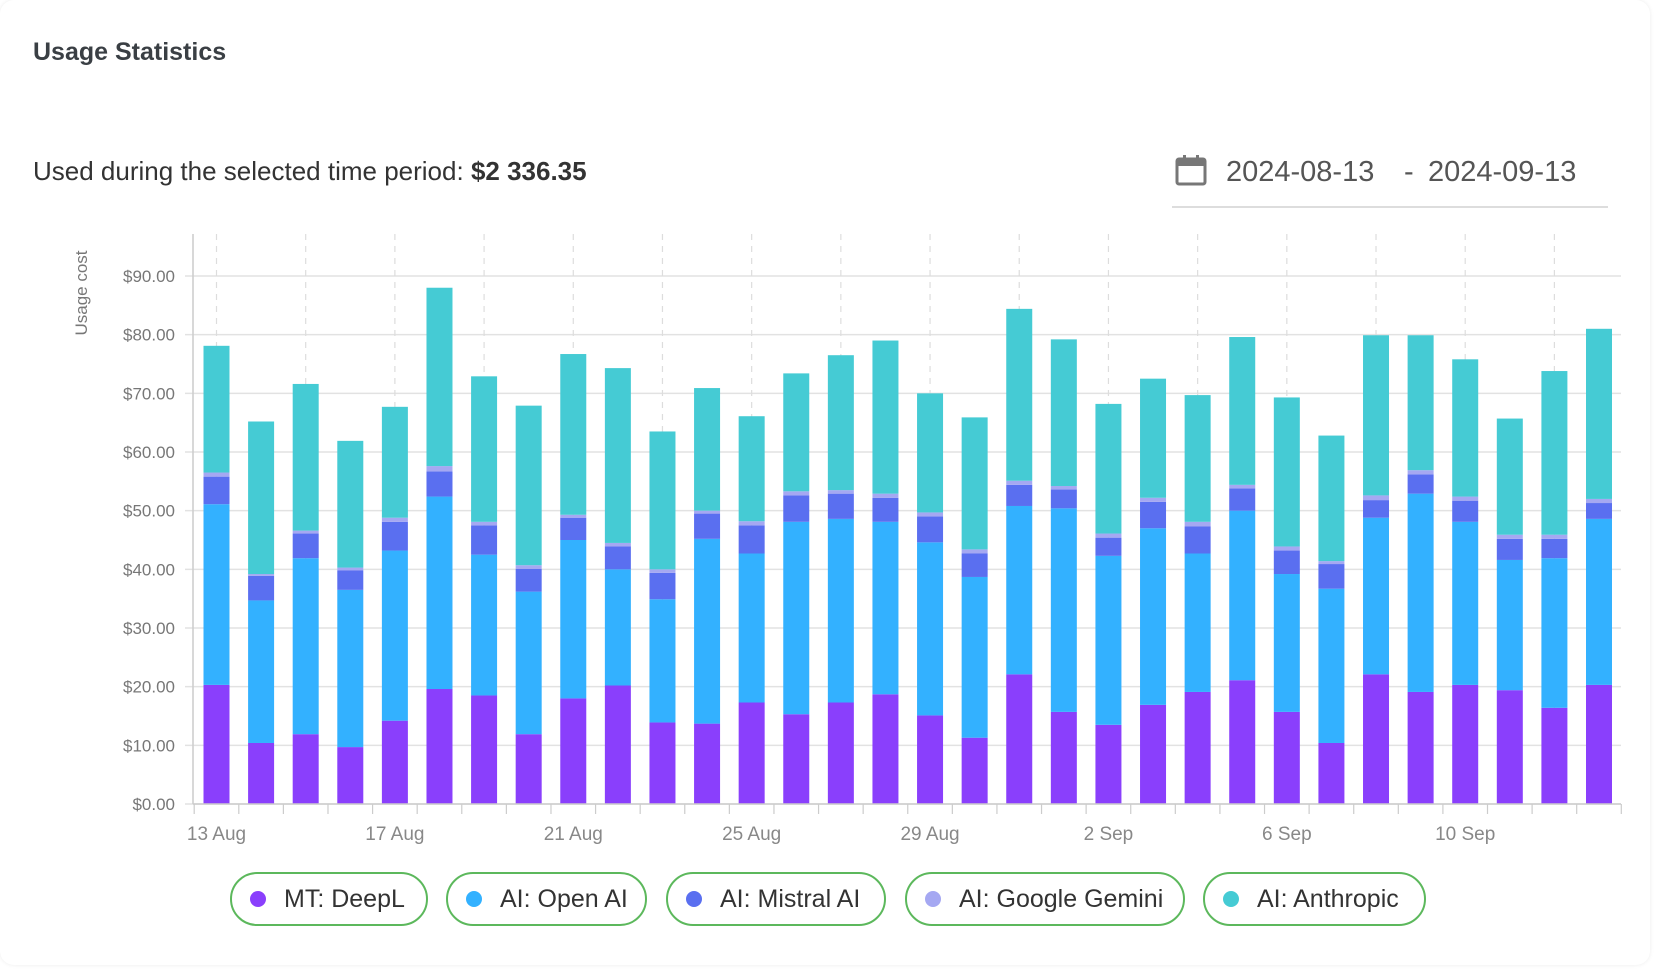 The width and height of the screenshot is (1656, 971). I want to click on calendar-icon, so click(1191, 170).